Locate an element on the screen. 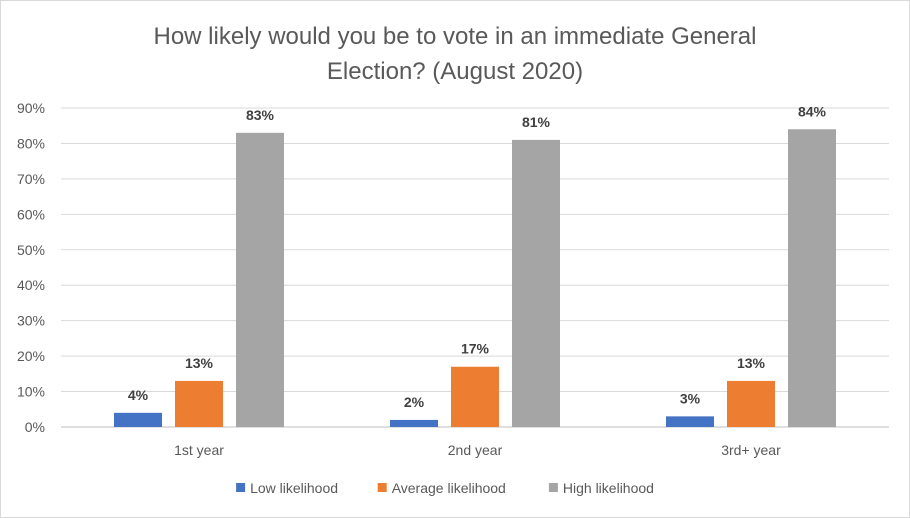  y-tick-label: 0% is located at coordinates (35, 427).